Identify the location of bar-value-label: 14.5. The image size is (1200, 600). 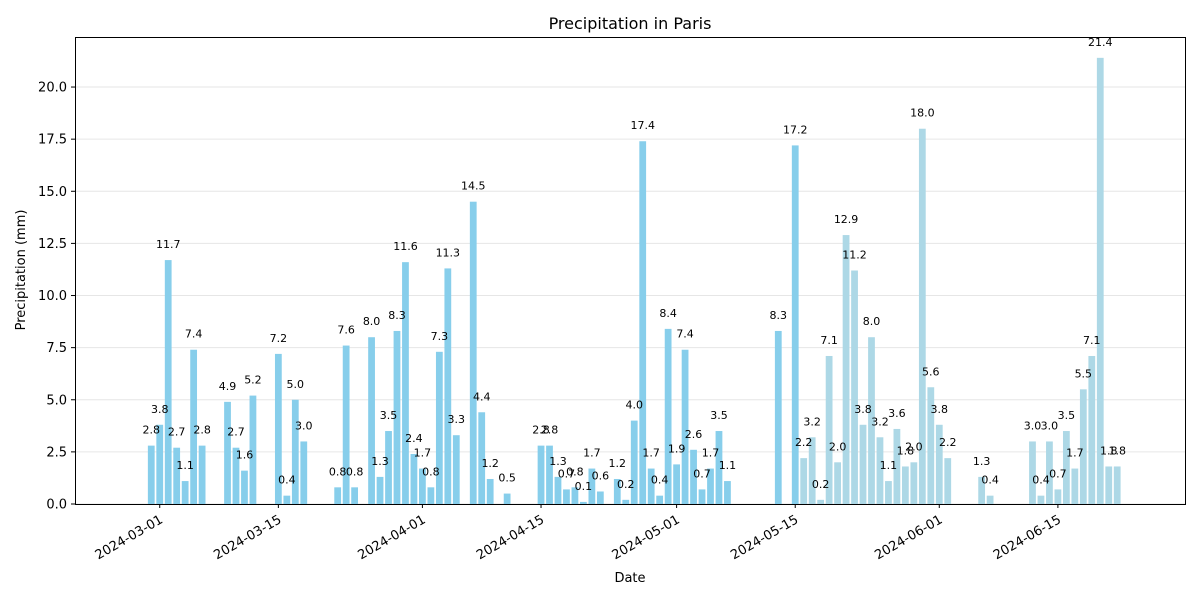
(473, 186).